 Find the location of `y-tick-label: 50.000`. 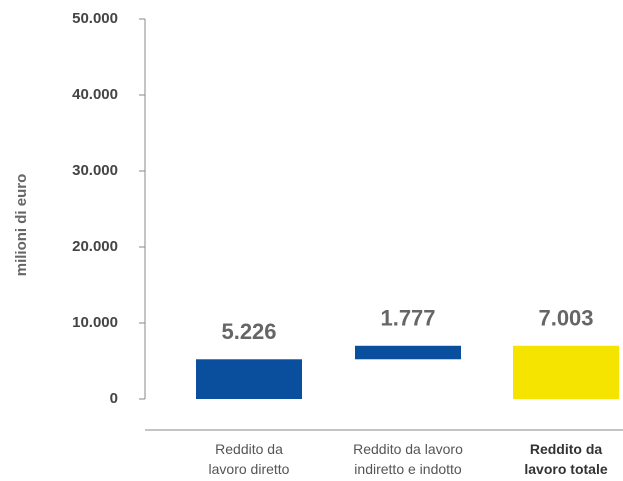

y-tick-label: 50.000 is located at coordinates (95, 18).